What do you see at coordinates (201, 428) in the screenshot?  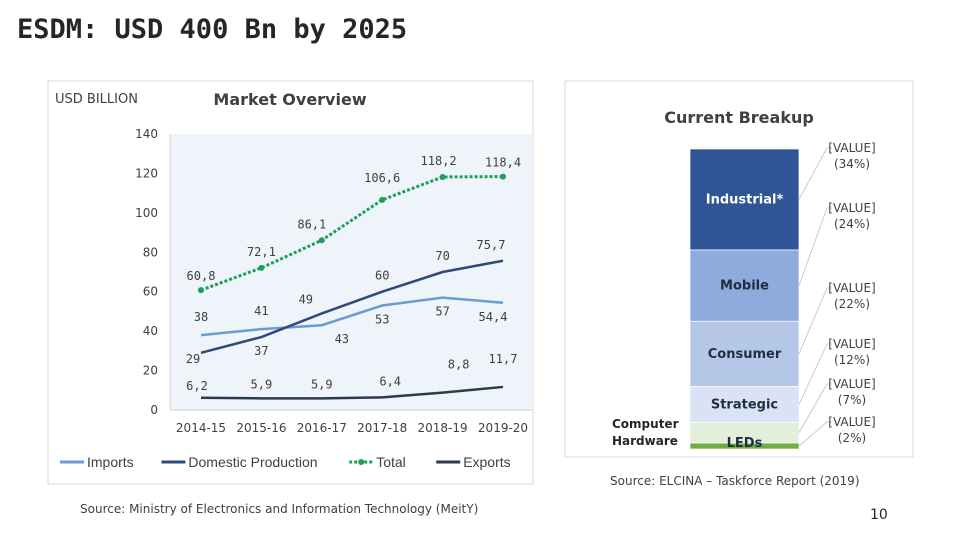 I see `x-tick-label: 2014-15` at bounding box center [201, 428].